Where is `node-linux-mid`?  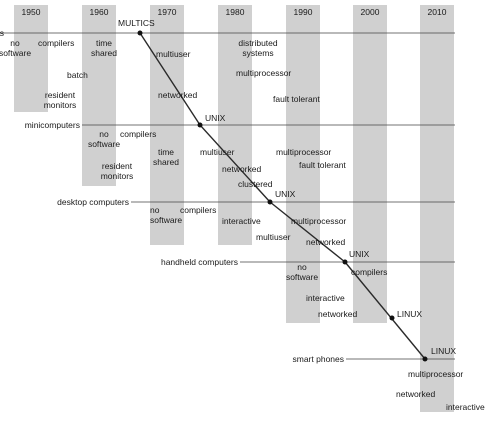
node-linux-mid is located at coordinates (392, 318).